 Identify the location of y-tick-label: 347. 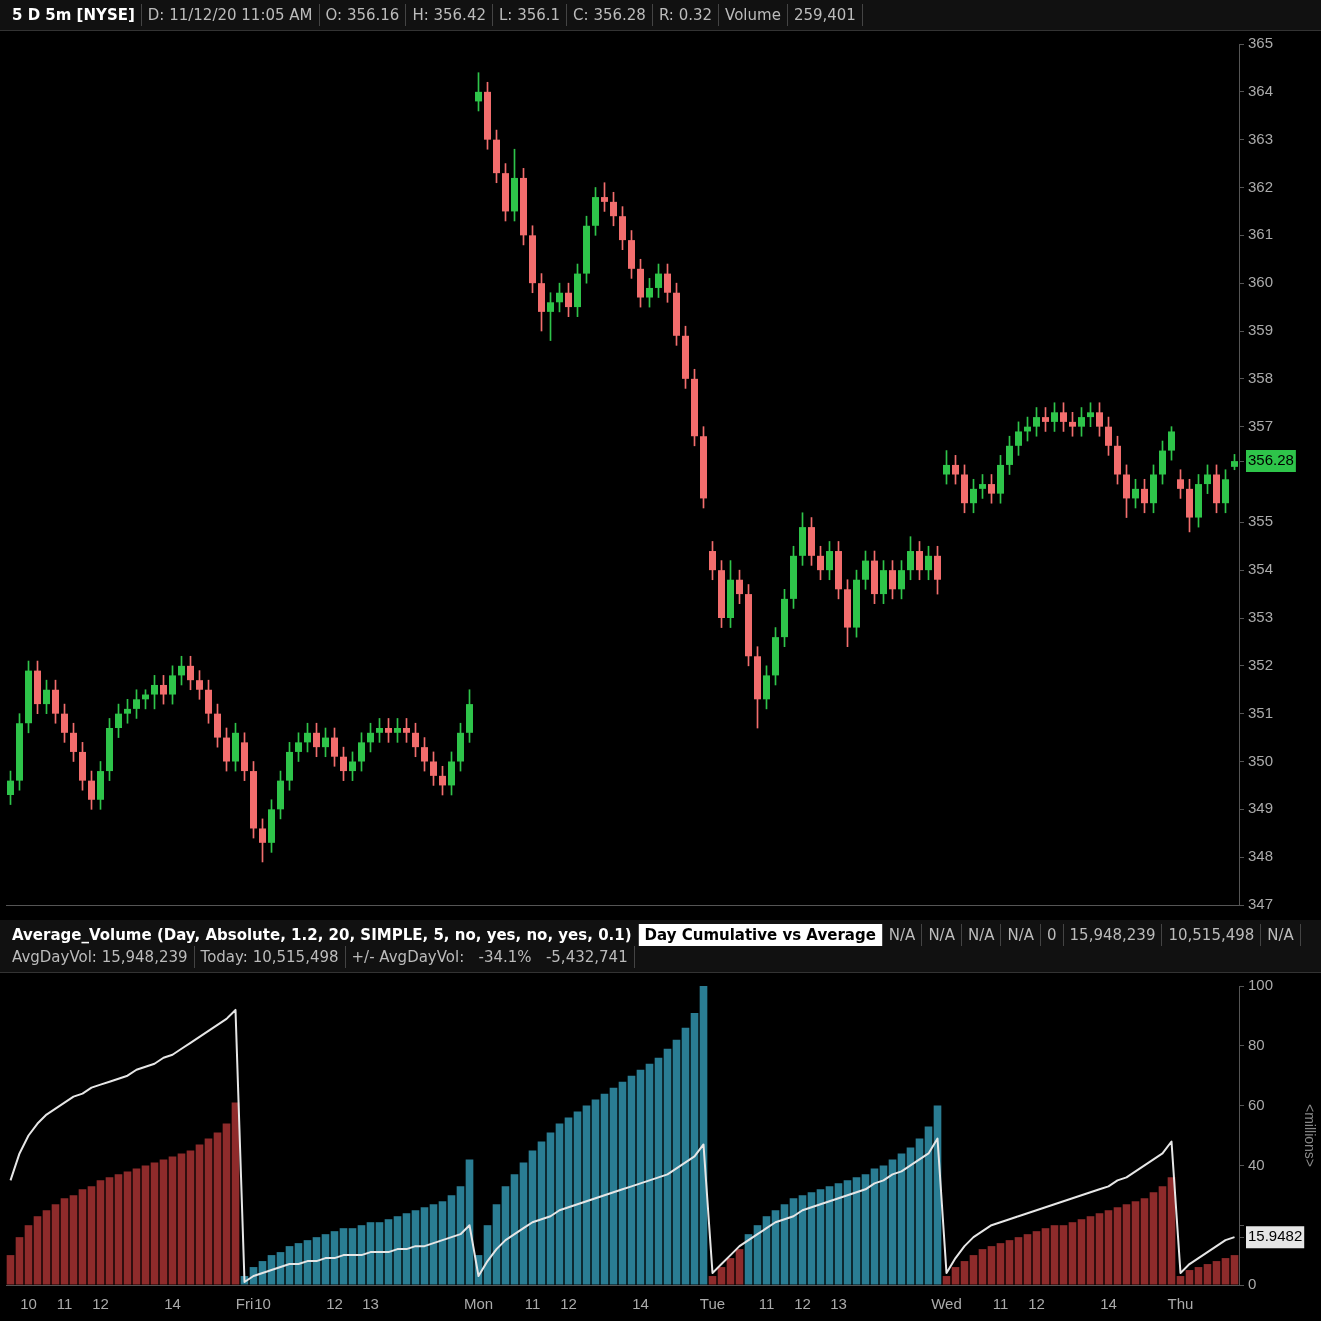
(1261, 904).